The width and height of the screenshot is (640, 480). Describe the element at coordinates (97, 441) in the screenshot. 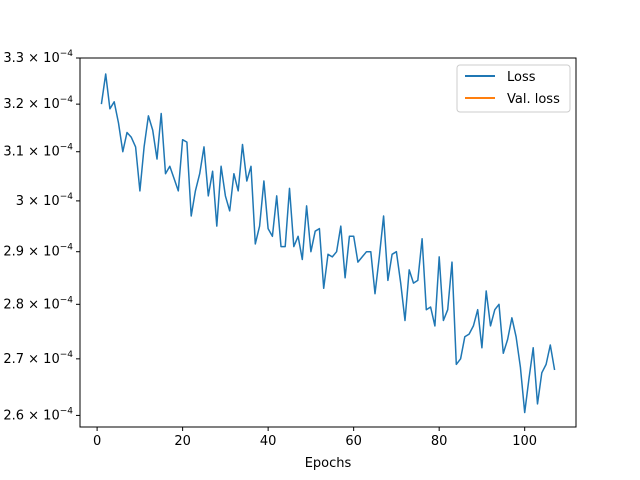

I see `x-tick-label: 0` at that location.